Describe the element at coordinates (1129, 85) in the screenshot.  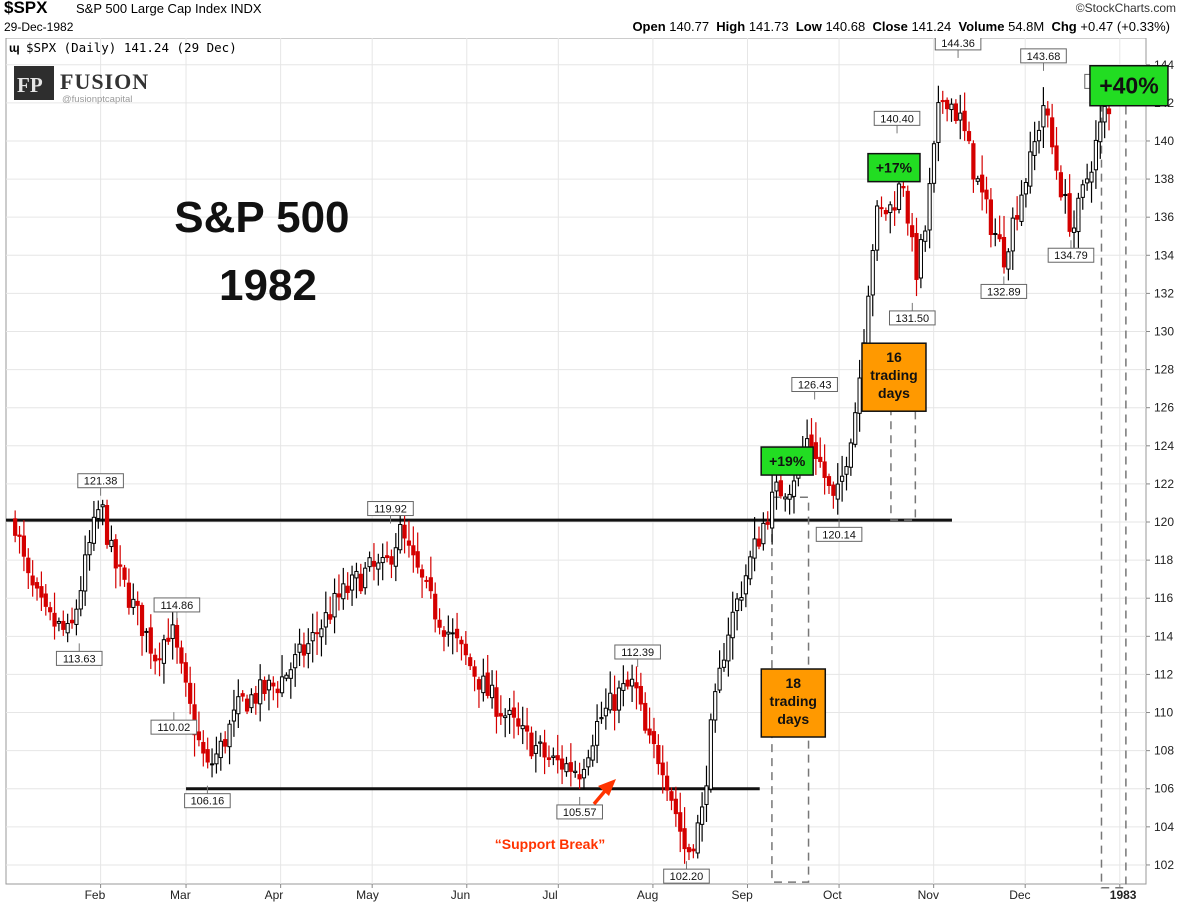
I see `pct-gain-box: +40%` at that location.